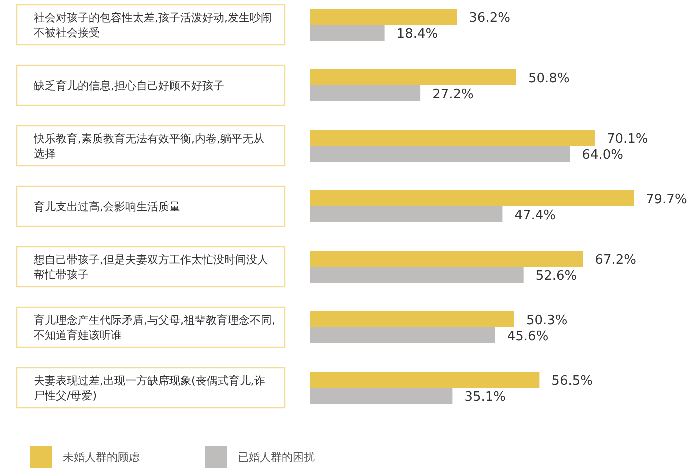 The height and width of the screenshot is (474, 693). I want to click on data-label: 67.2%, so click(615, 260).